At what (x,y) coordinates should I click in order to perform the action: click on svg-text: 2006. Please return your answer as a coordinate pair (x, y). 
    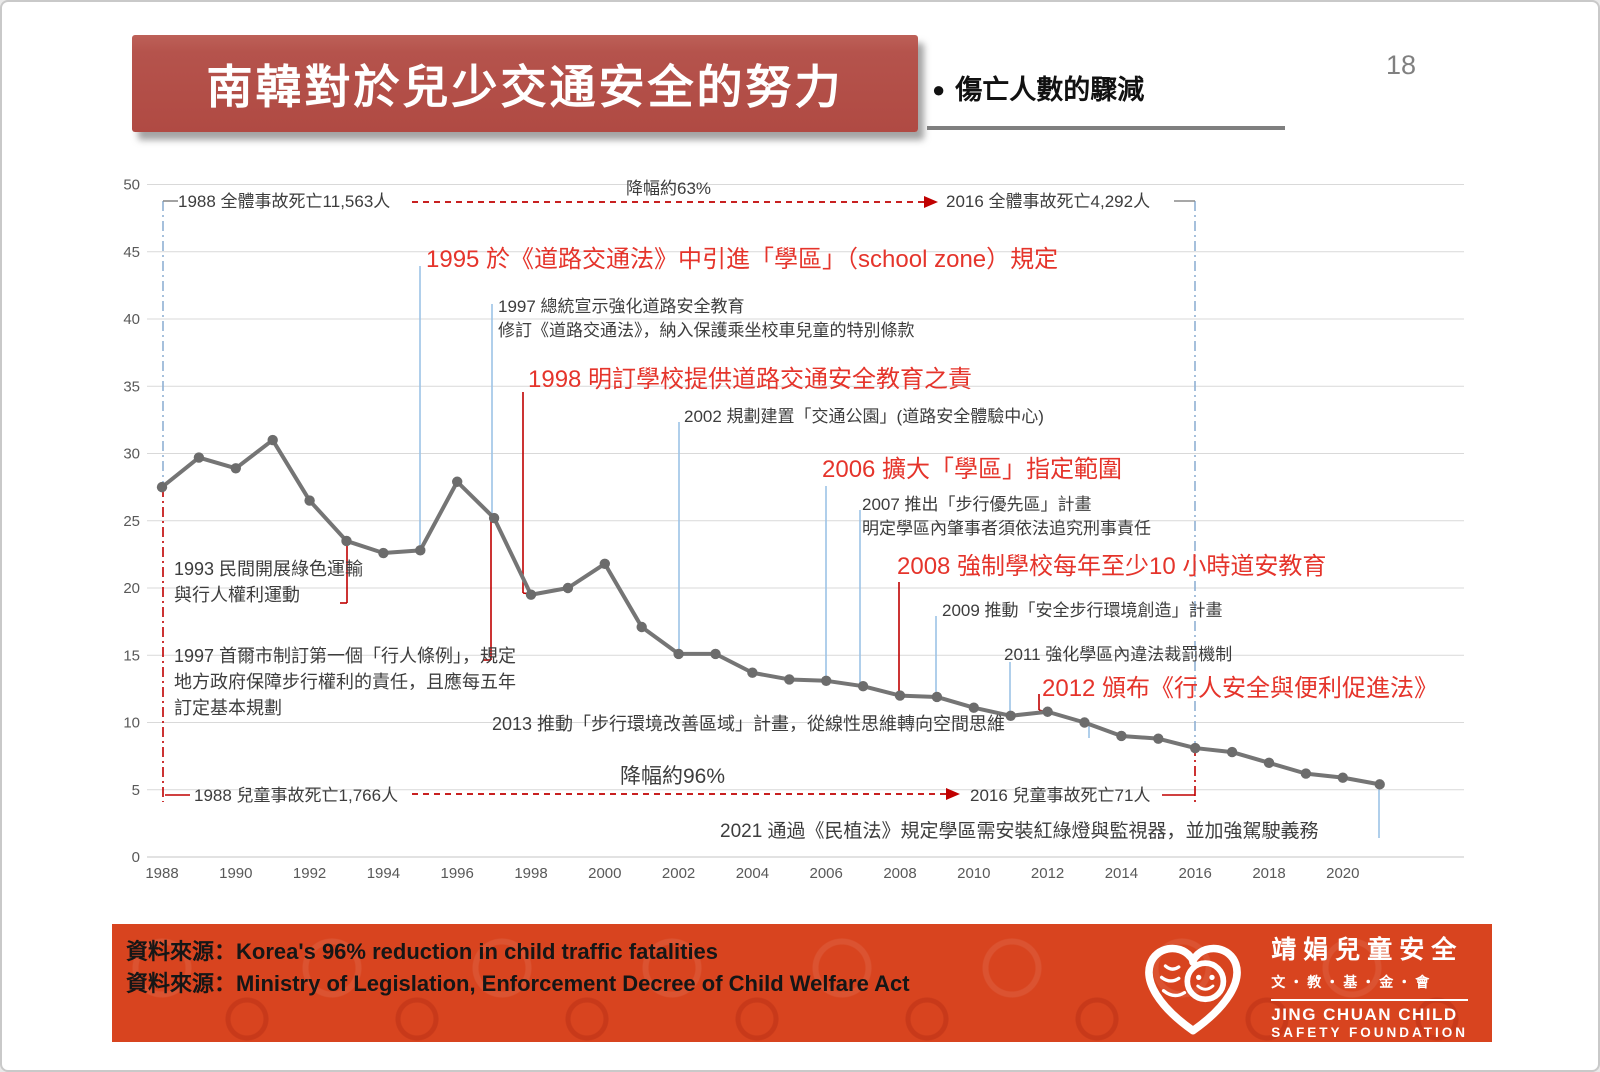
    Looking at the image, I should click on (826, 873).